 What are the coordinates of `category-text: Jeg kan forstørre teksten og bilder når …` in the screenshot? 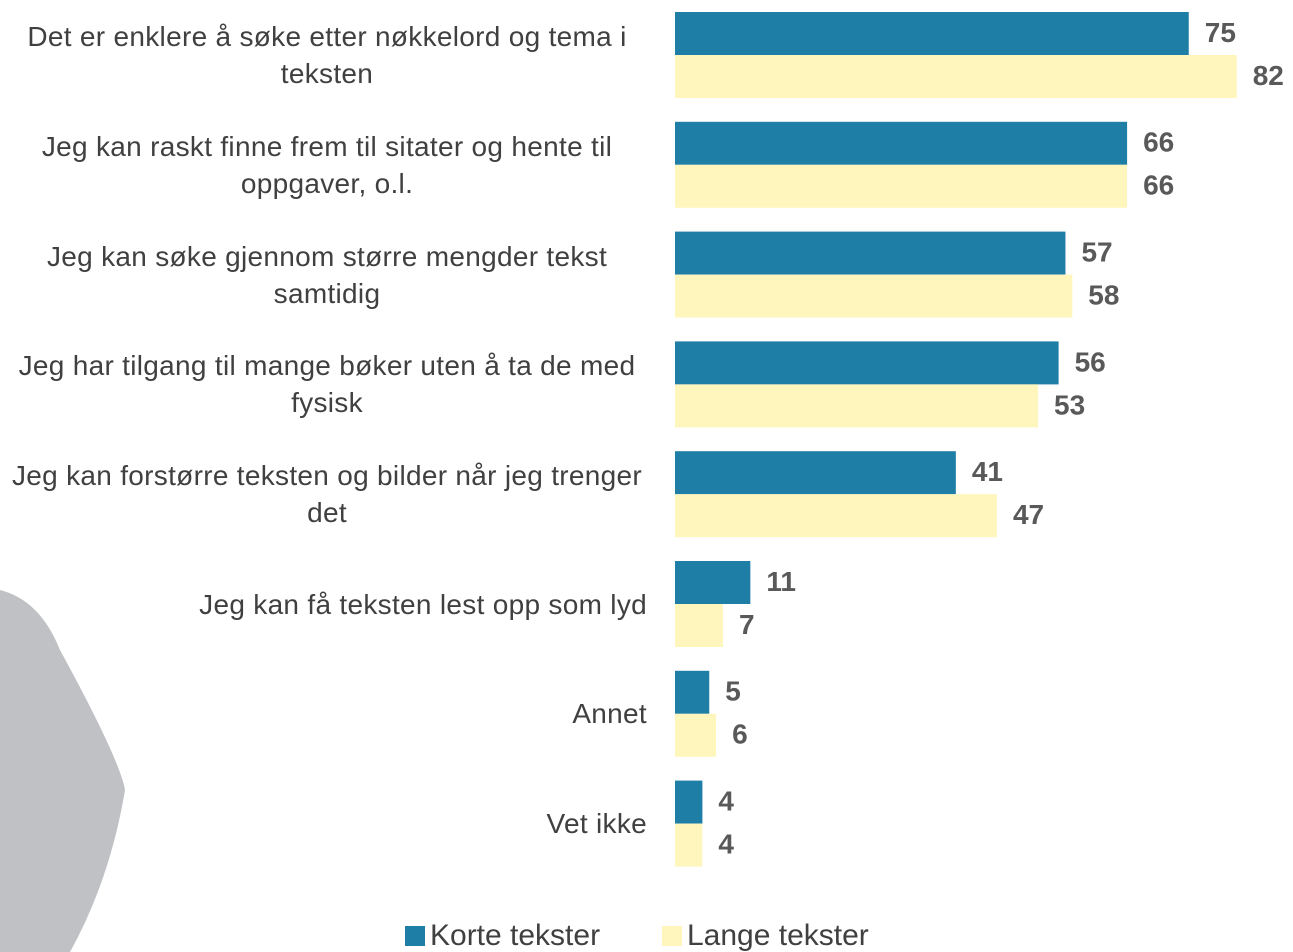 It's located at (327, 494).